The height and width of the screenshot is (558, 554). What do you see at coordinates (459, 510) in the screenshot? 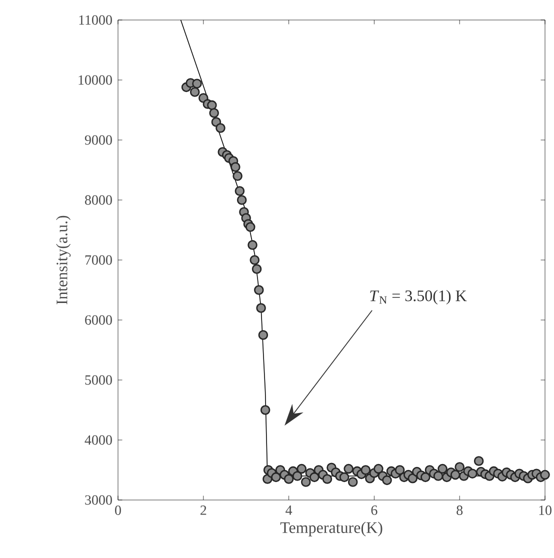
I see `x-tick-label: 8` at bounding box center [459, 510].